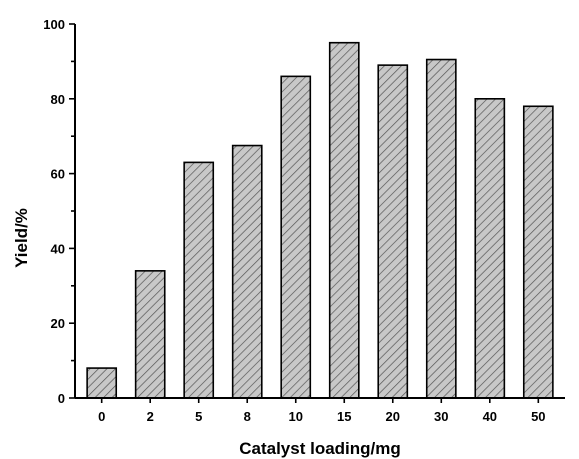  Describe the element at coordinates (54, 24) in the screenshot. I see `y-tick-label: 100` at that location.